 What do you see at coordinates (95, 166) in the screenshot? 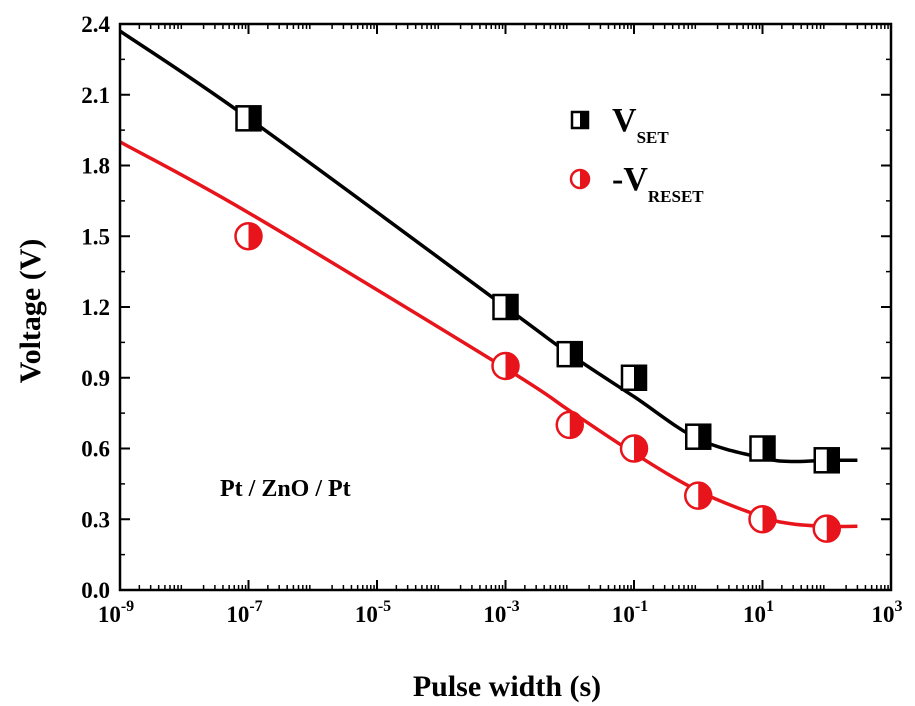
I see `y-tick-label: 1.8` at bounding box center [95, 166].